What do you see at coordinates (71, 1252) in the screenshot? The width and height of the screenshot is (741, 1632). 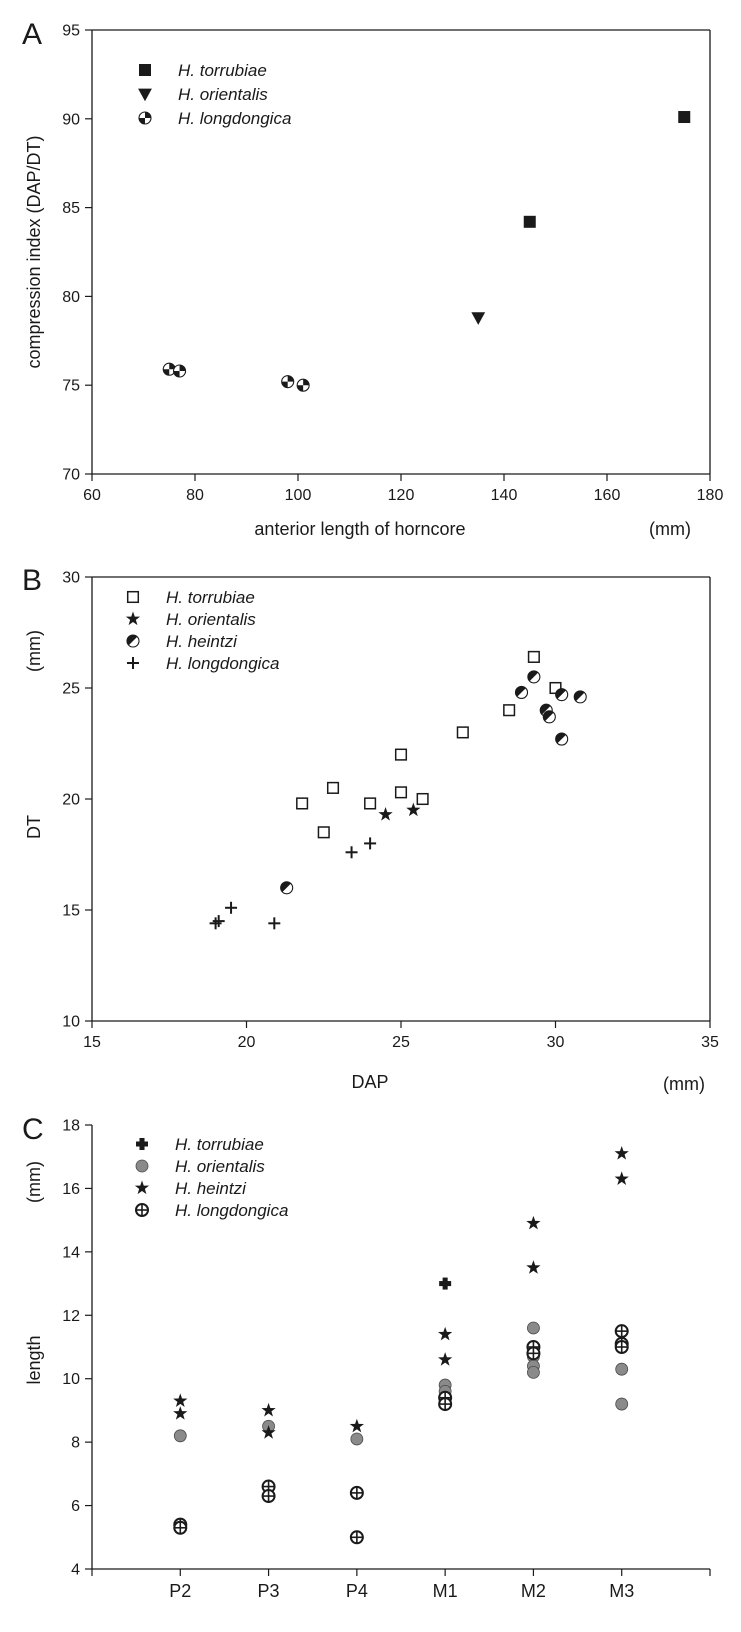 I see `panel-c-y-tick-label: 14` at bounding box center [71, 1252].